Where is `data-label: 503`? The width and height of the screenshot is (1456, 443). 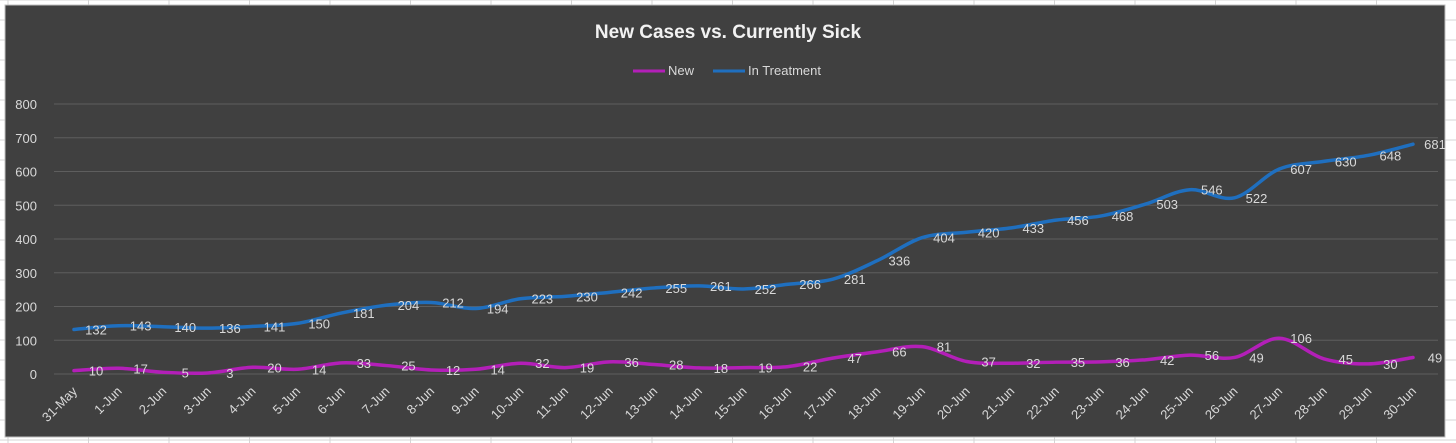
data-label: 503 is located at coordinates (1167, 204).